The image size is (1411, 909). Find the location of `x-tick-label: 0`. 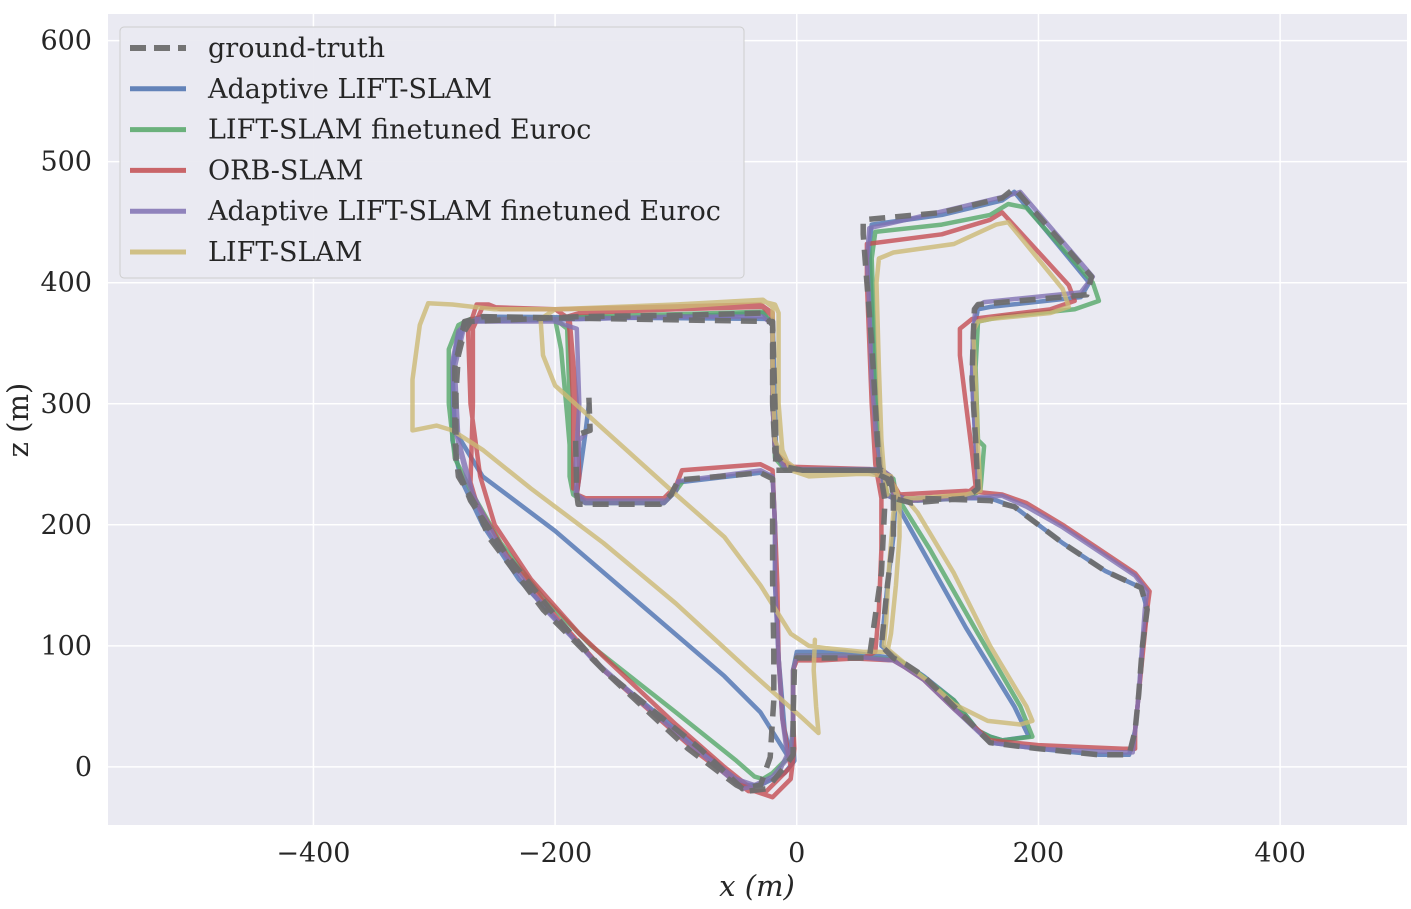

x-tick-label: 0 is located at coordinates (796, 853).